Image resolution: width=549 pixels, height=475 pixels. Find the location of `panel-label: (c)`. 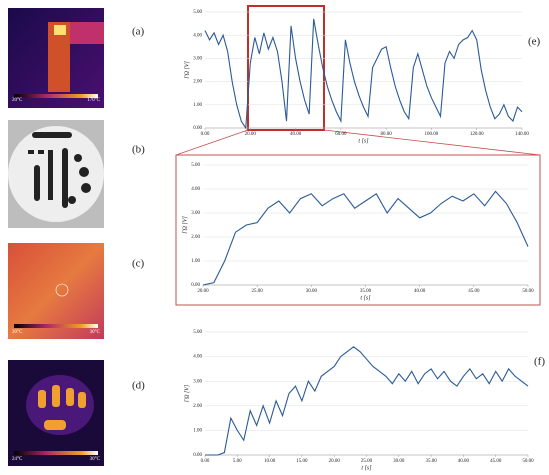

panel-label: (c) is located at coordinates (138, 264).